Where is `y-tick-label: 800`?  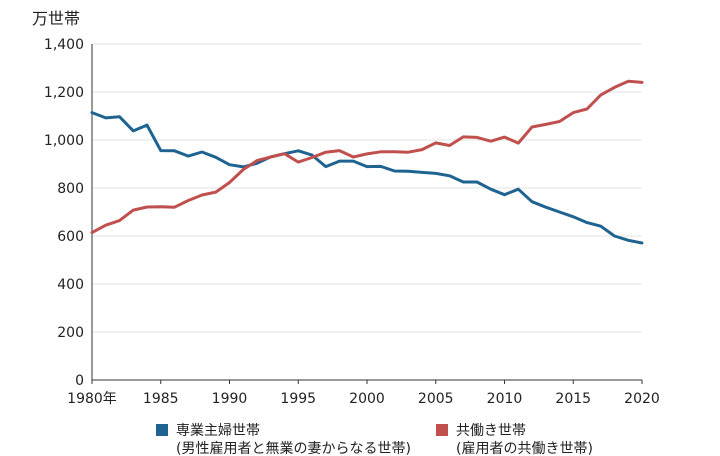
y-tick-label: 800 is located at coordinates (70, 189).